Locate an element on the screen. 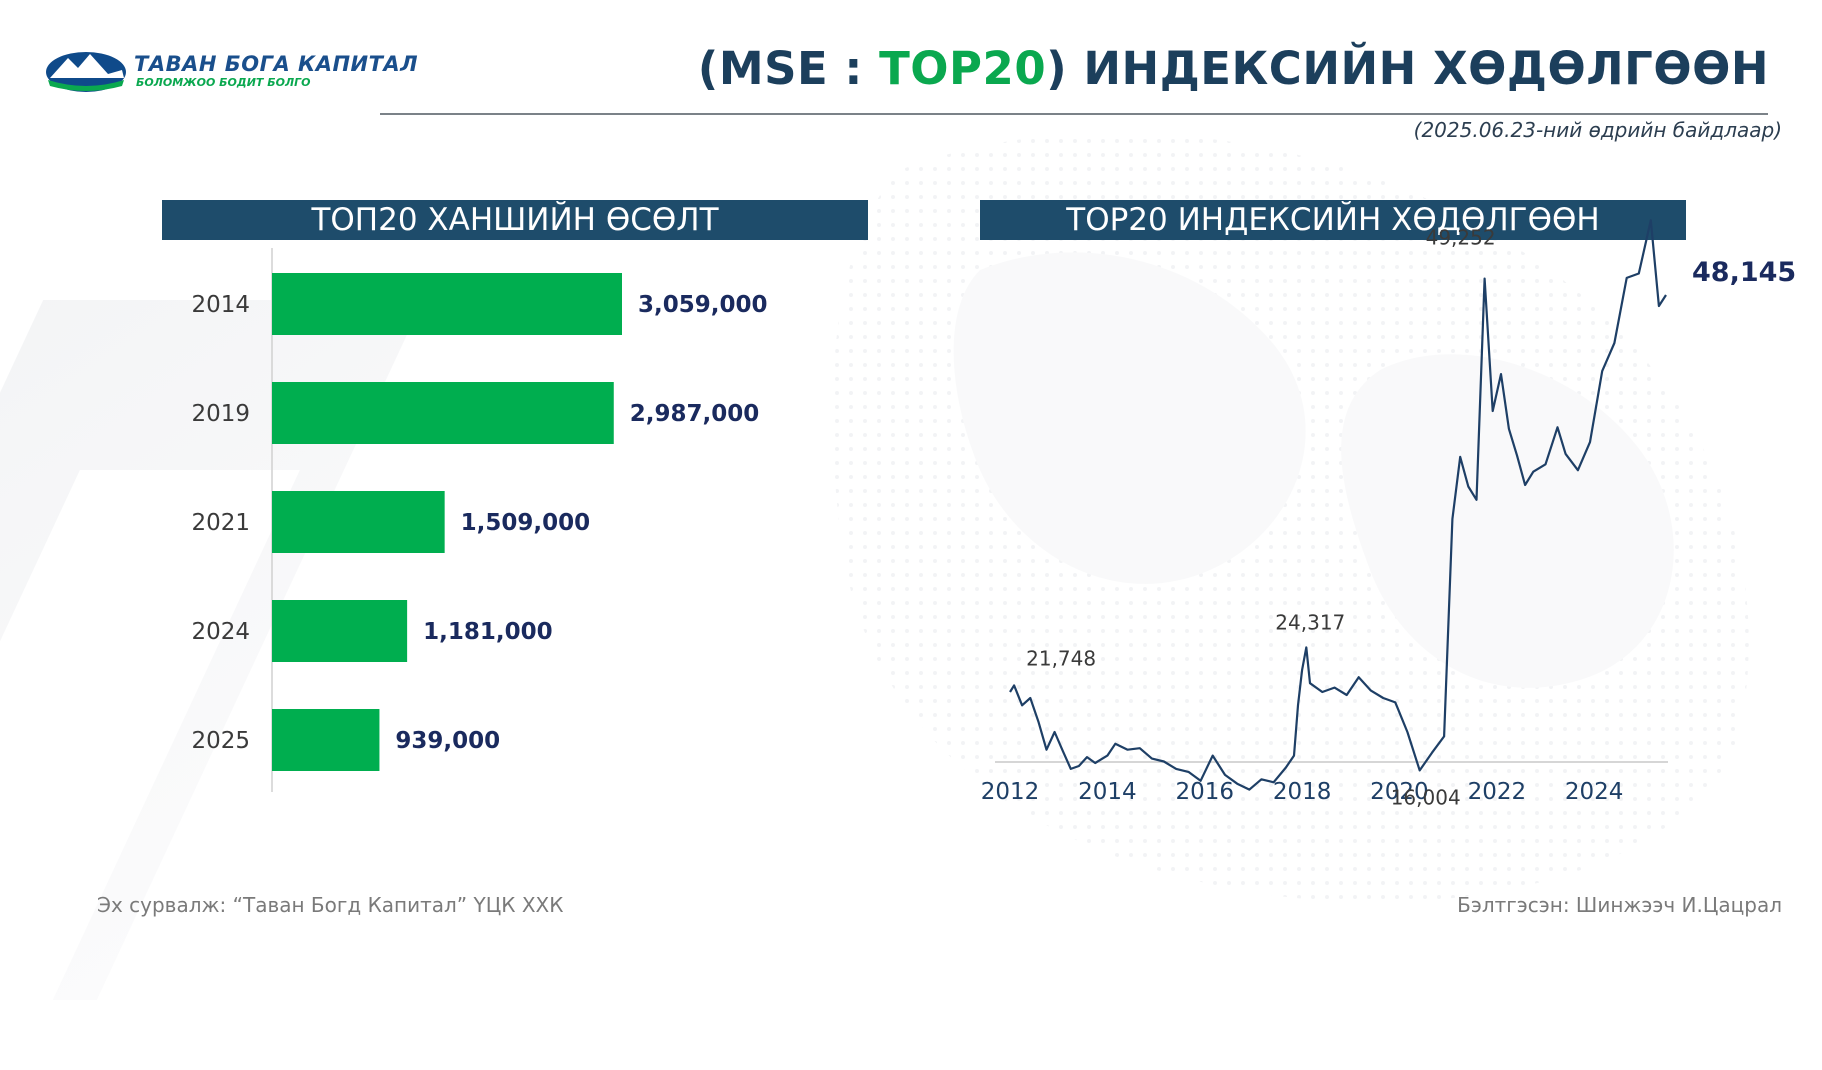 The image size is (1822, 1070). page-title: (MSE : TOP20) ИНДЕКСИЙН ХӨДӨЛГӨӨН is located at coordinates (1233, 68).